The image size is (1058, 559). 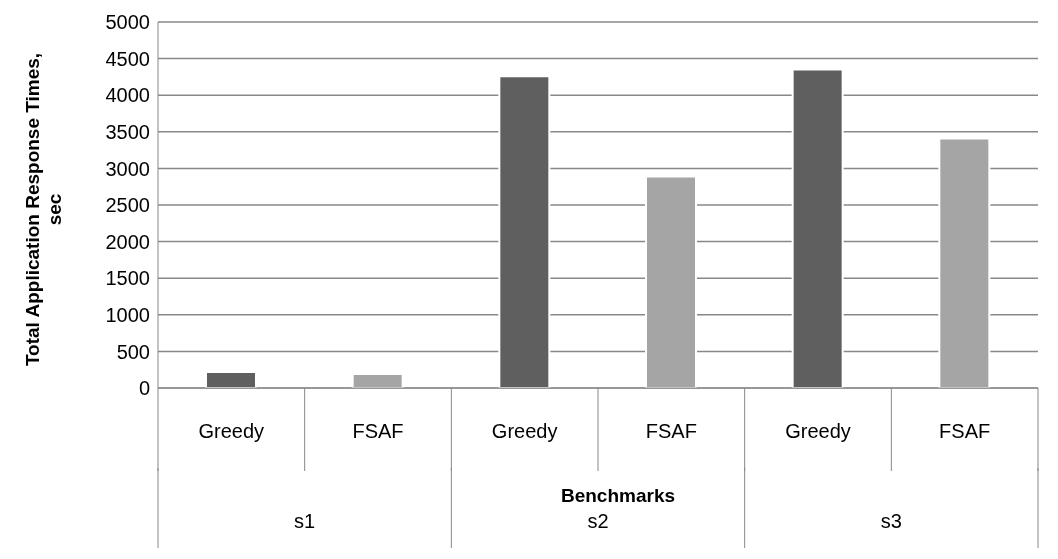 I want to click on y-tick-label: 1000, so click(x=127, y=314).